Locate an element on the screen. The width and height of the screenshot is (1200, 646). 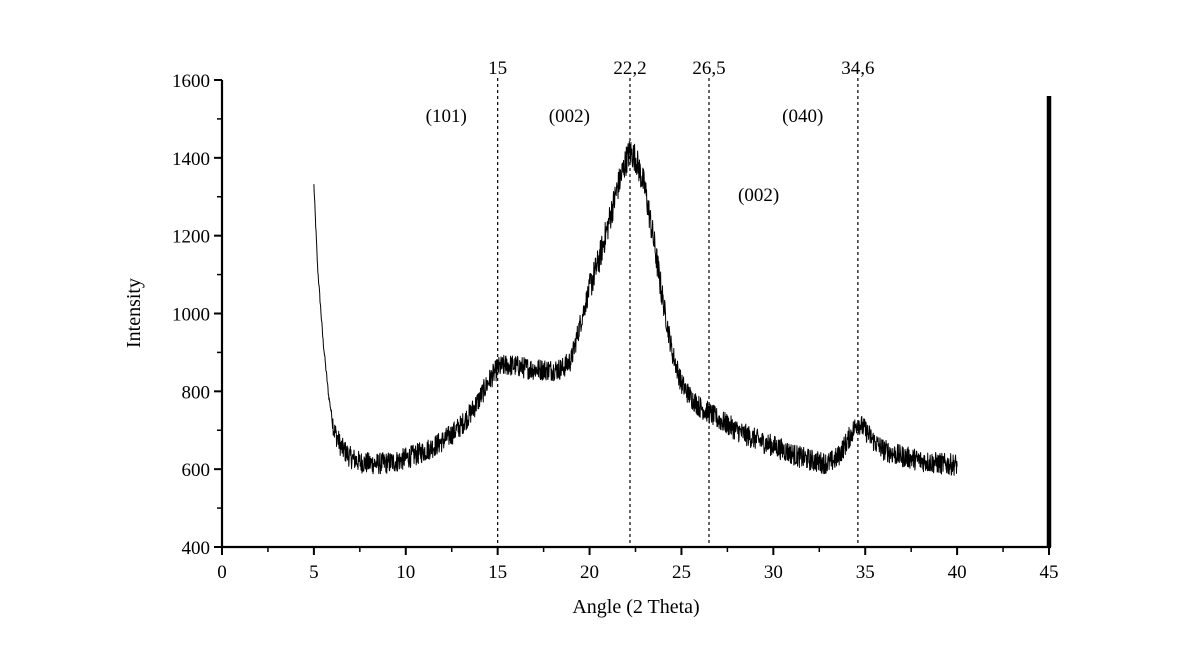
x-tick-label: 5 is located at coordinates (314, 572).